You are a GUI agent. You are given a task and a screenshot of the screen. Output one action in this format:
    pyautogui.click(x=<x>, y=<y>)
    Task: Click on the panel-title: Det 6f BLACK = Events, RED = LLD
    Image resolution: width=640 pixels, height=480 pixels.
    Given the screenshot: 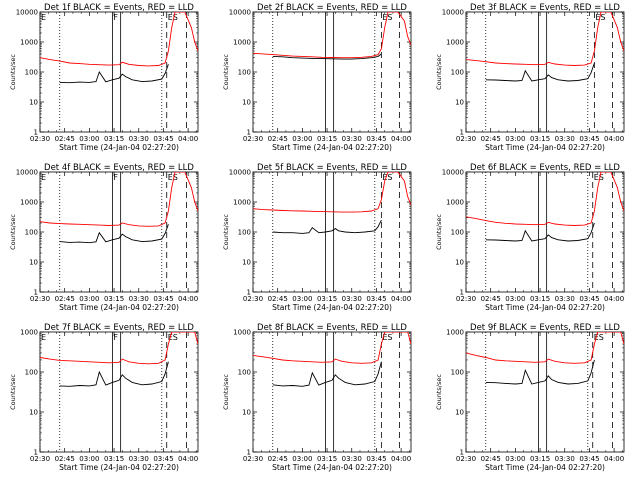 What is the action you would take?
    pyautogui.click(x=545, y=168)
    